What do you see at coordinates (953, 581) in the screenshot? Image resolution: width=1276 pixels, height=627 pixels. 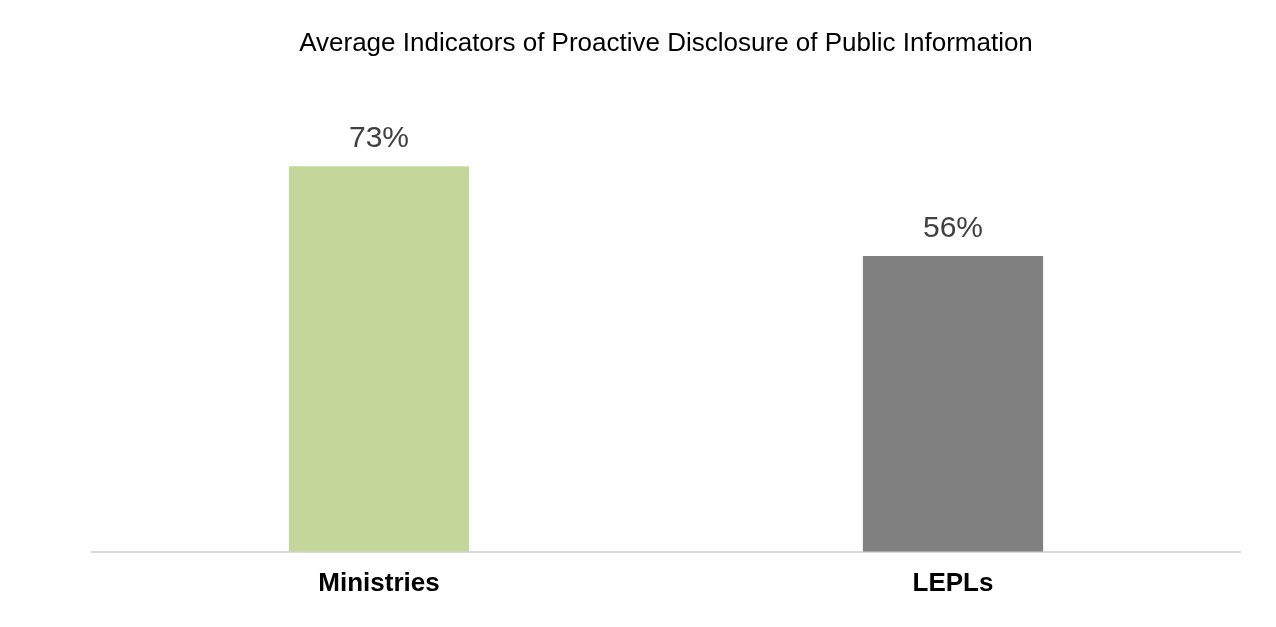 I see `x-tick-label: LEPLs` at bounding box center [953, 581].